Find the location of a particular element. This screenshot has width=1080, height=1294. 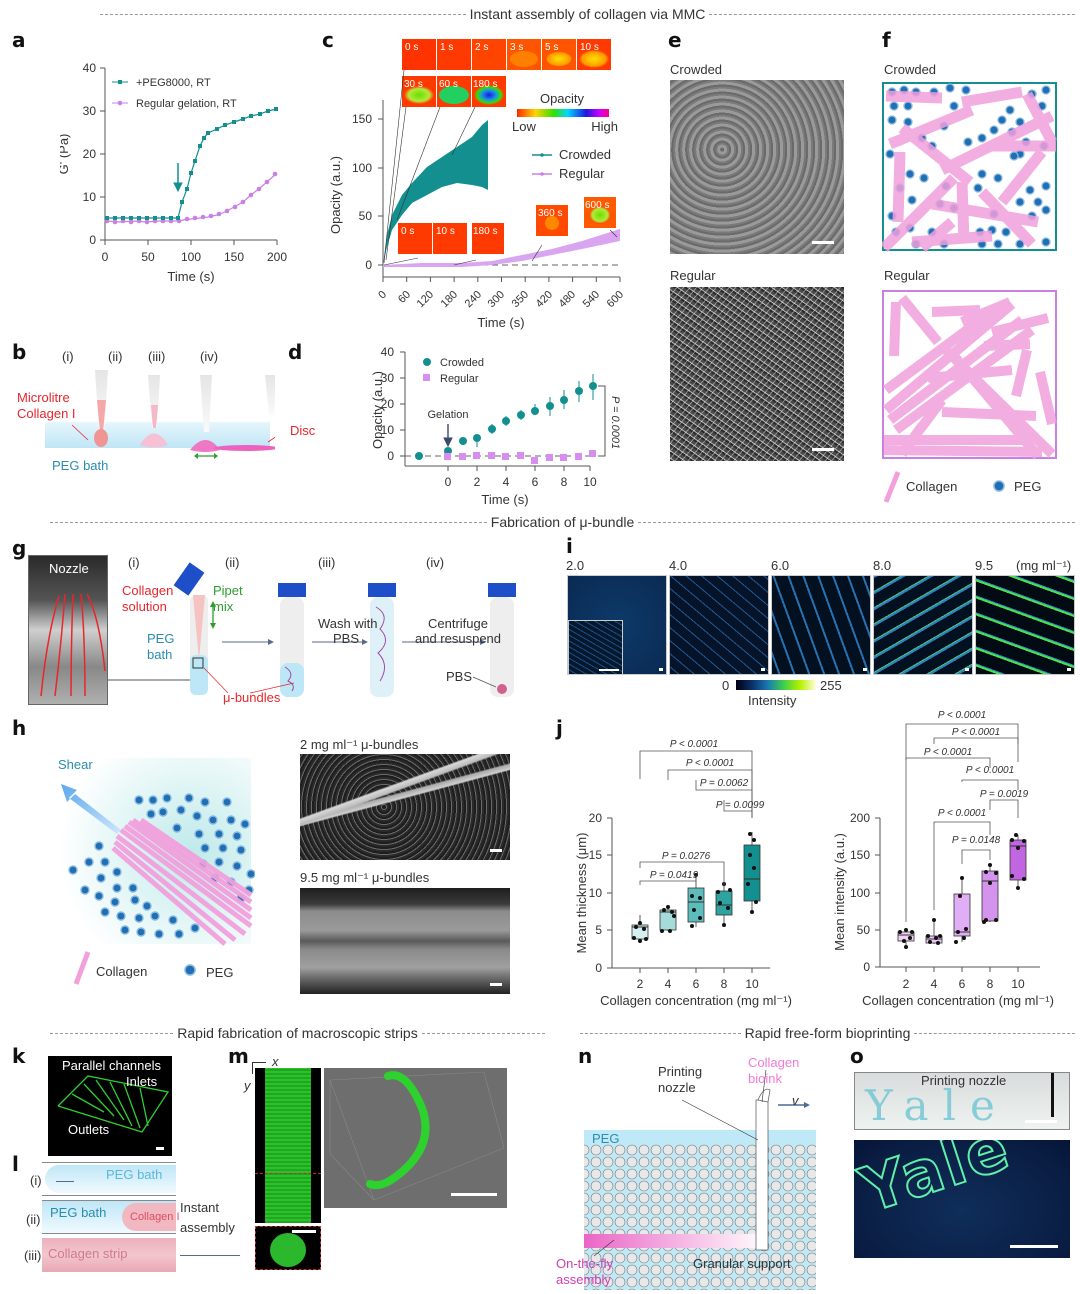

y-axis-label: Mean intensity (a.u.) is located at coordinates (839, 892).